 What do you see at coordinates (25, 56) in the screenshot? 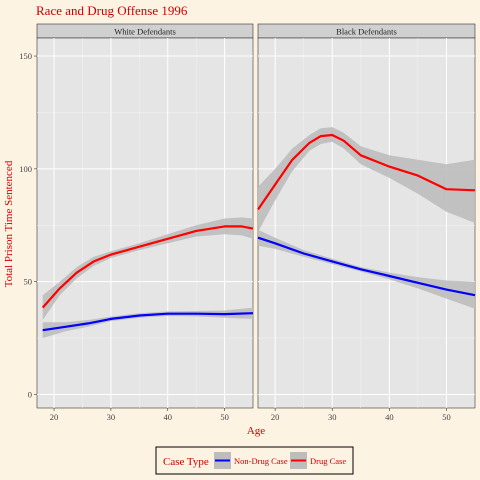
I see `y-tick-label: 150` at bounding box center [25, 56].